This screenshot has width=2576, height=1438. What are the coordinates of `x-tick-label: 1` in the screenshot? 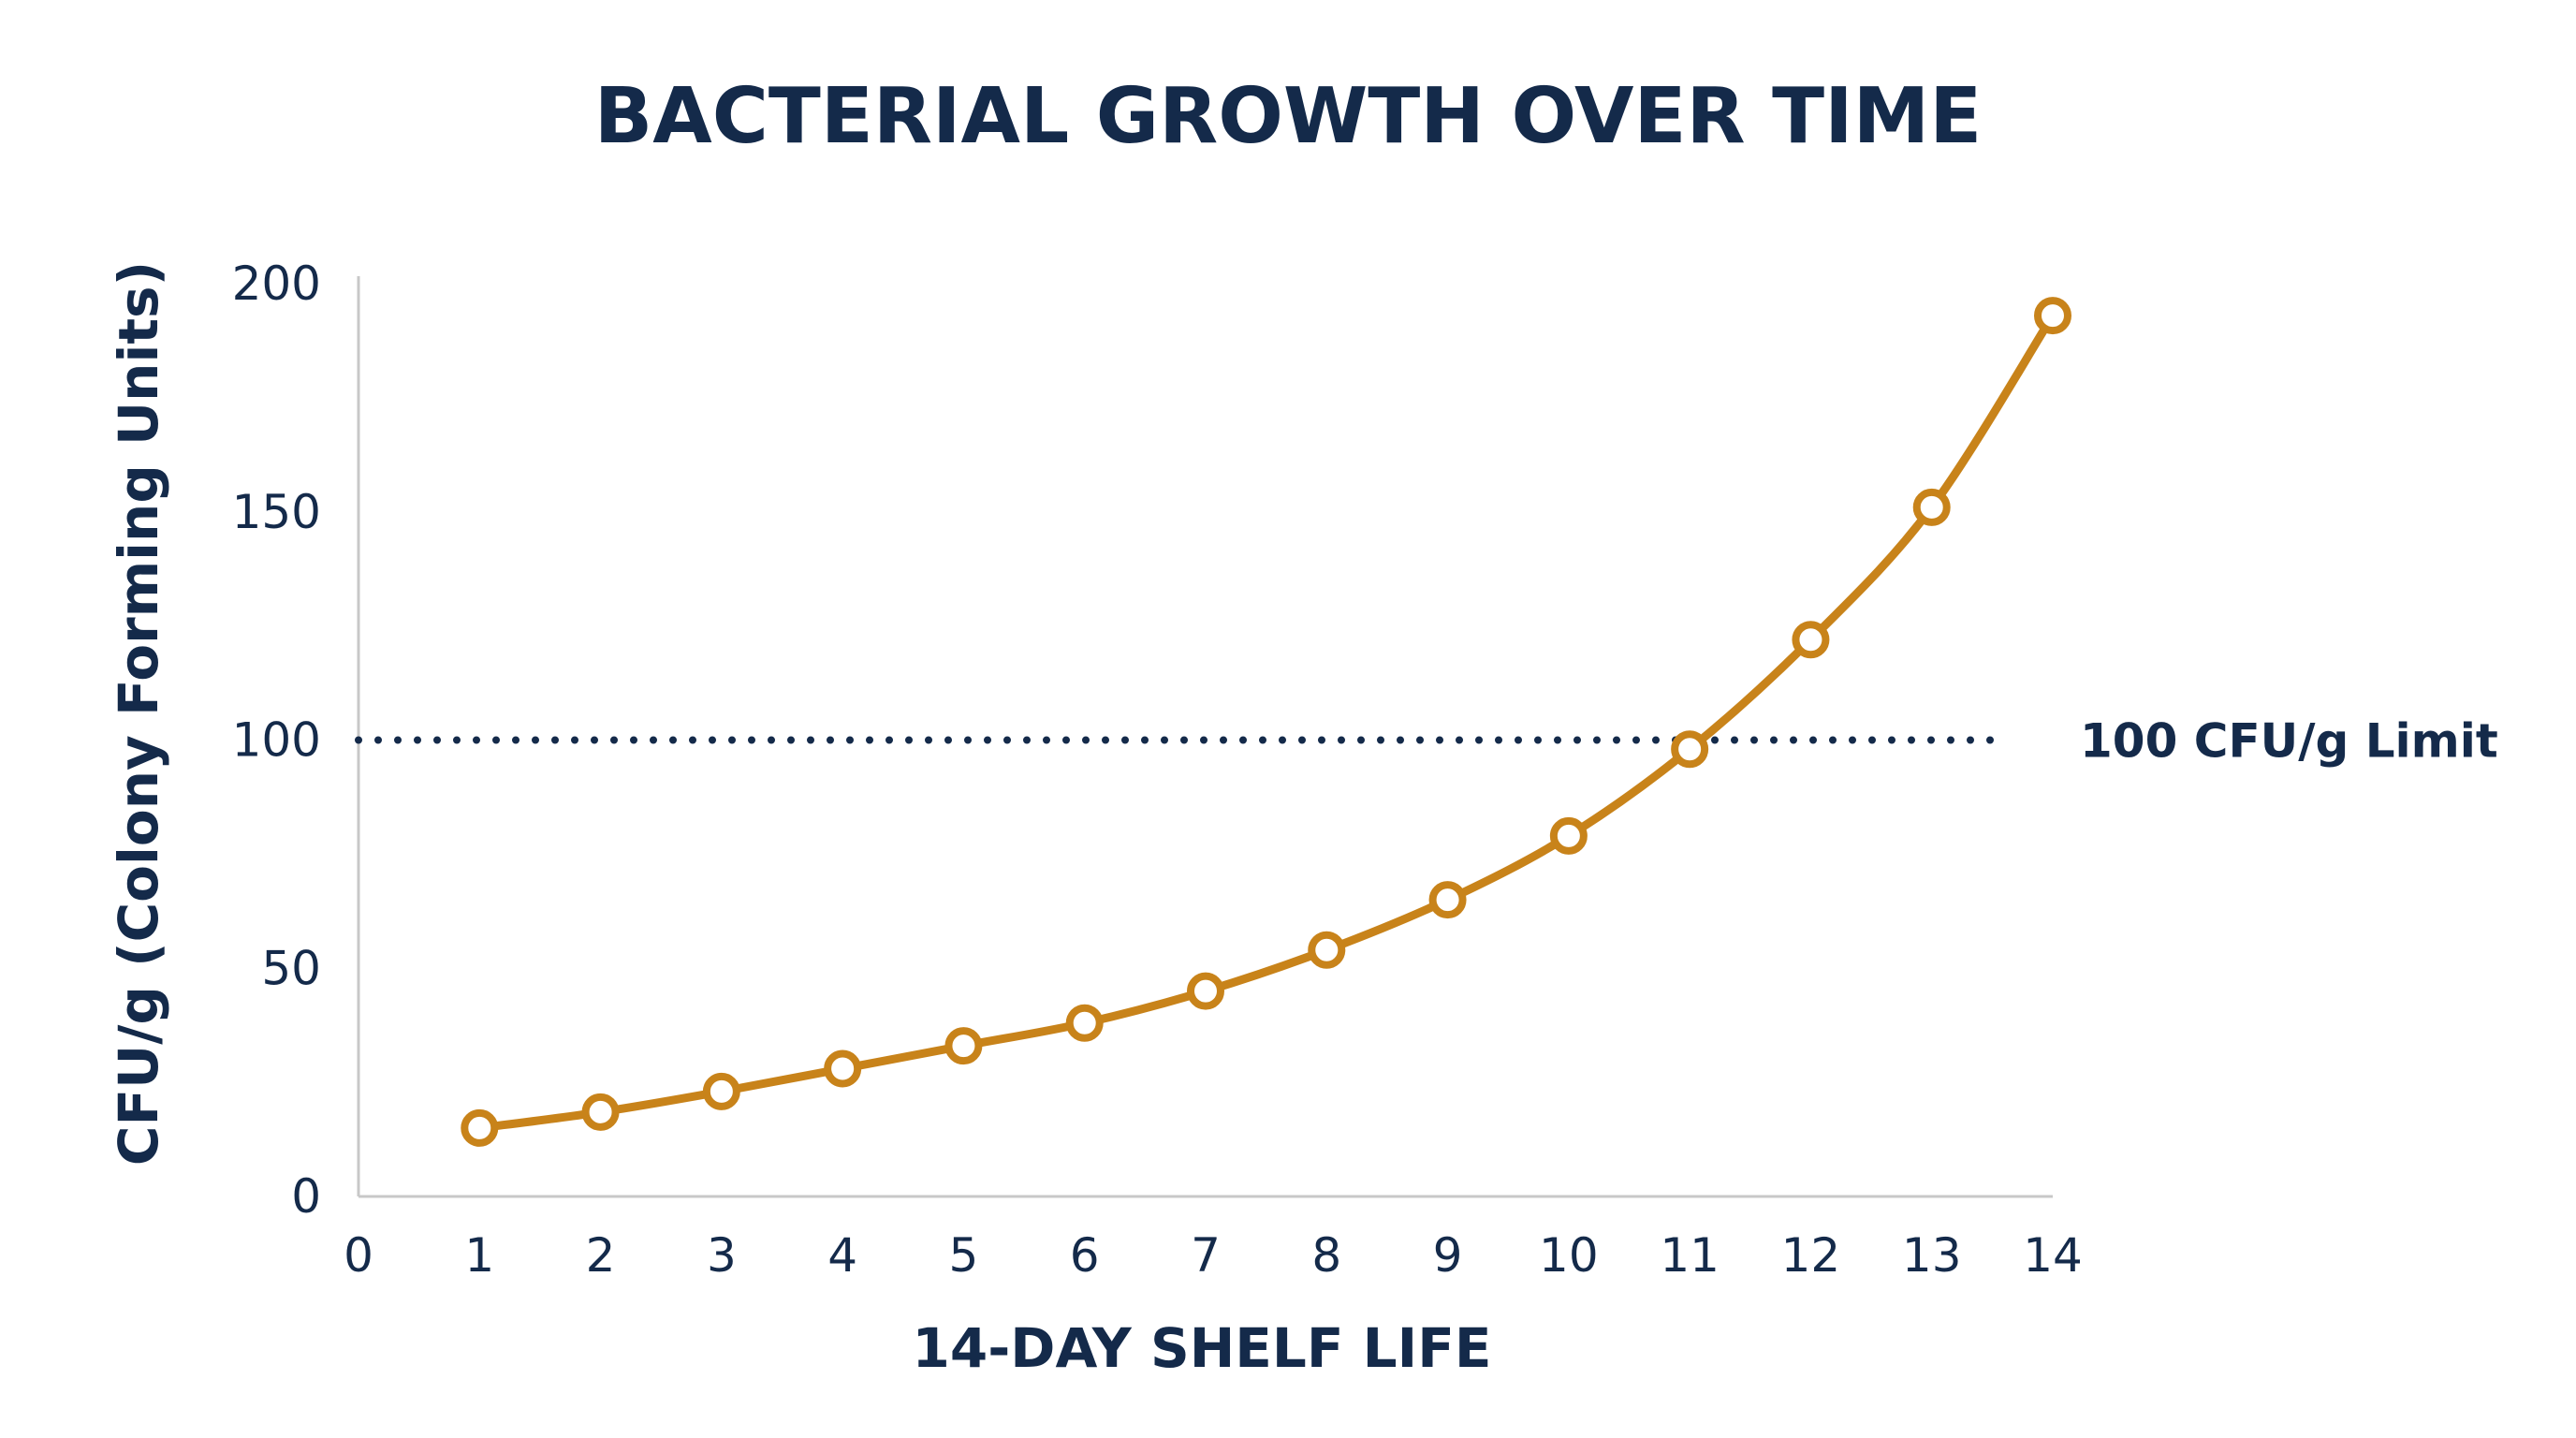 It's located at (479, 1255).